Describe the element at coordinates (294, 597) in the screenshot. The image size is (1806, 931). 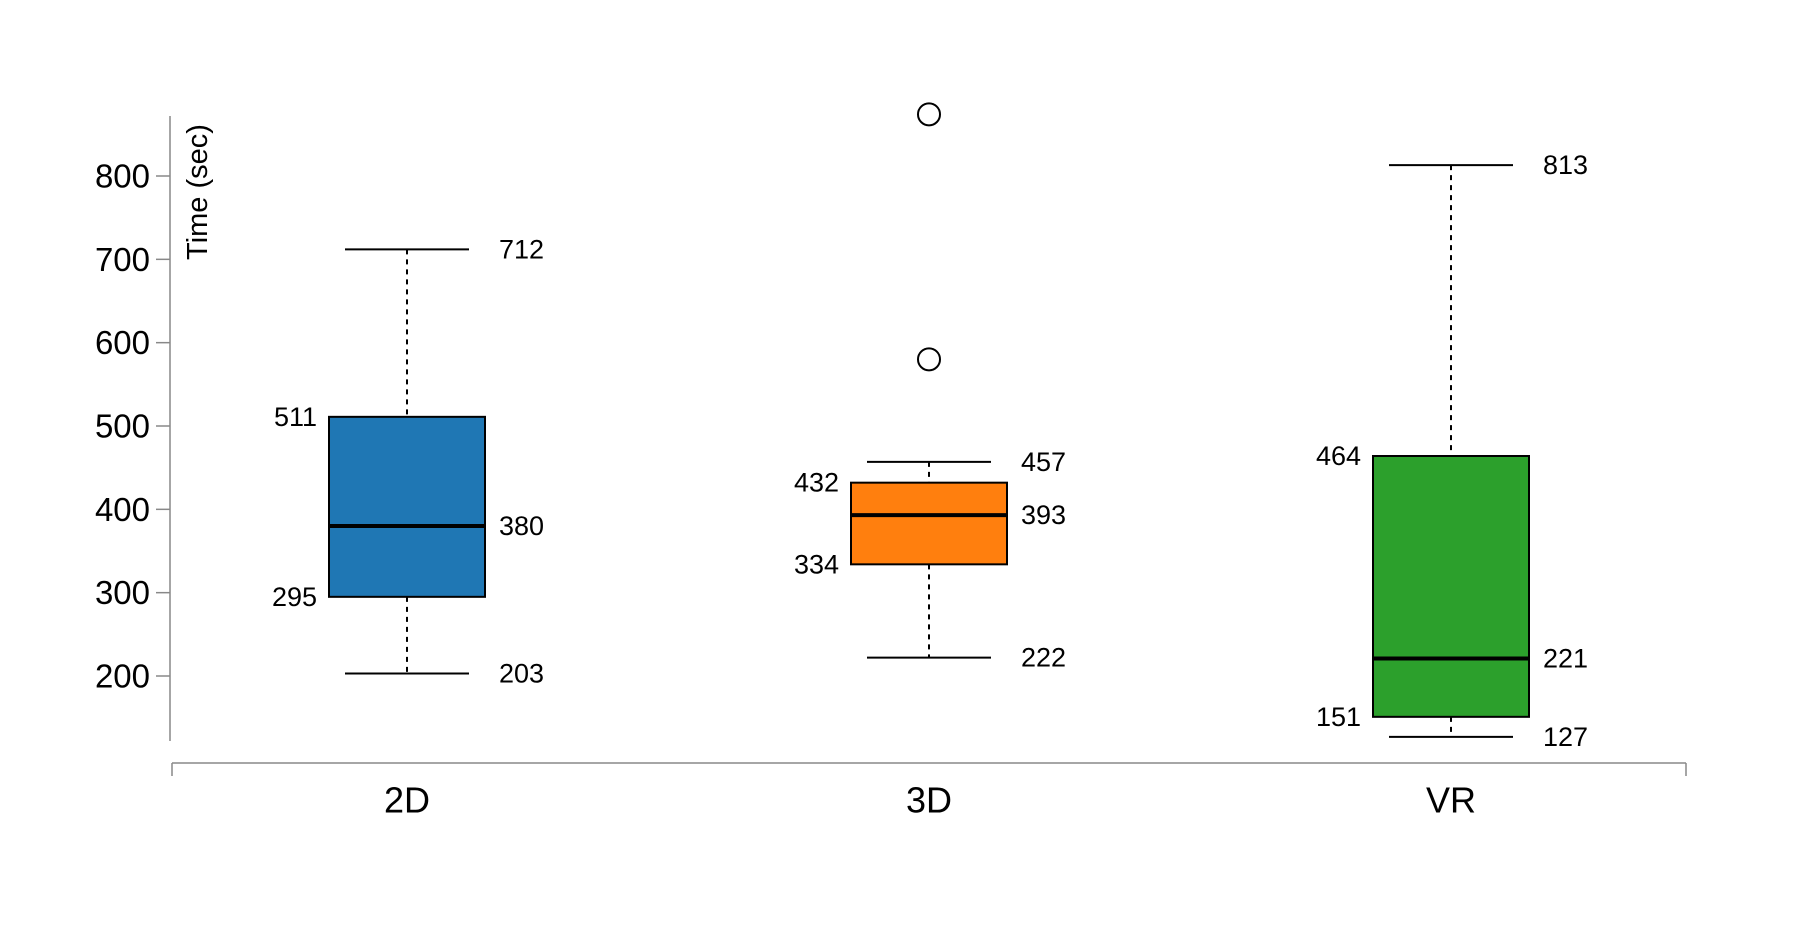
I see `q1-label-2d: 295` at that location.